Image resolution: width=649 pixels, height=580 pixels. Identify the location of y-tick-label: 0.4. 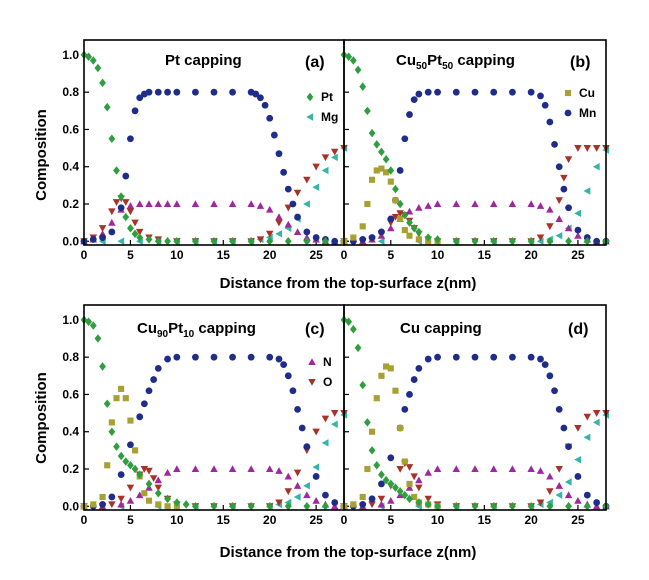
(70, 432).